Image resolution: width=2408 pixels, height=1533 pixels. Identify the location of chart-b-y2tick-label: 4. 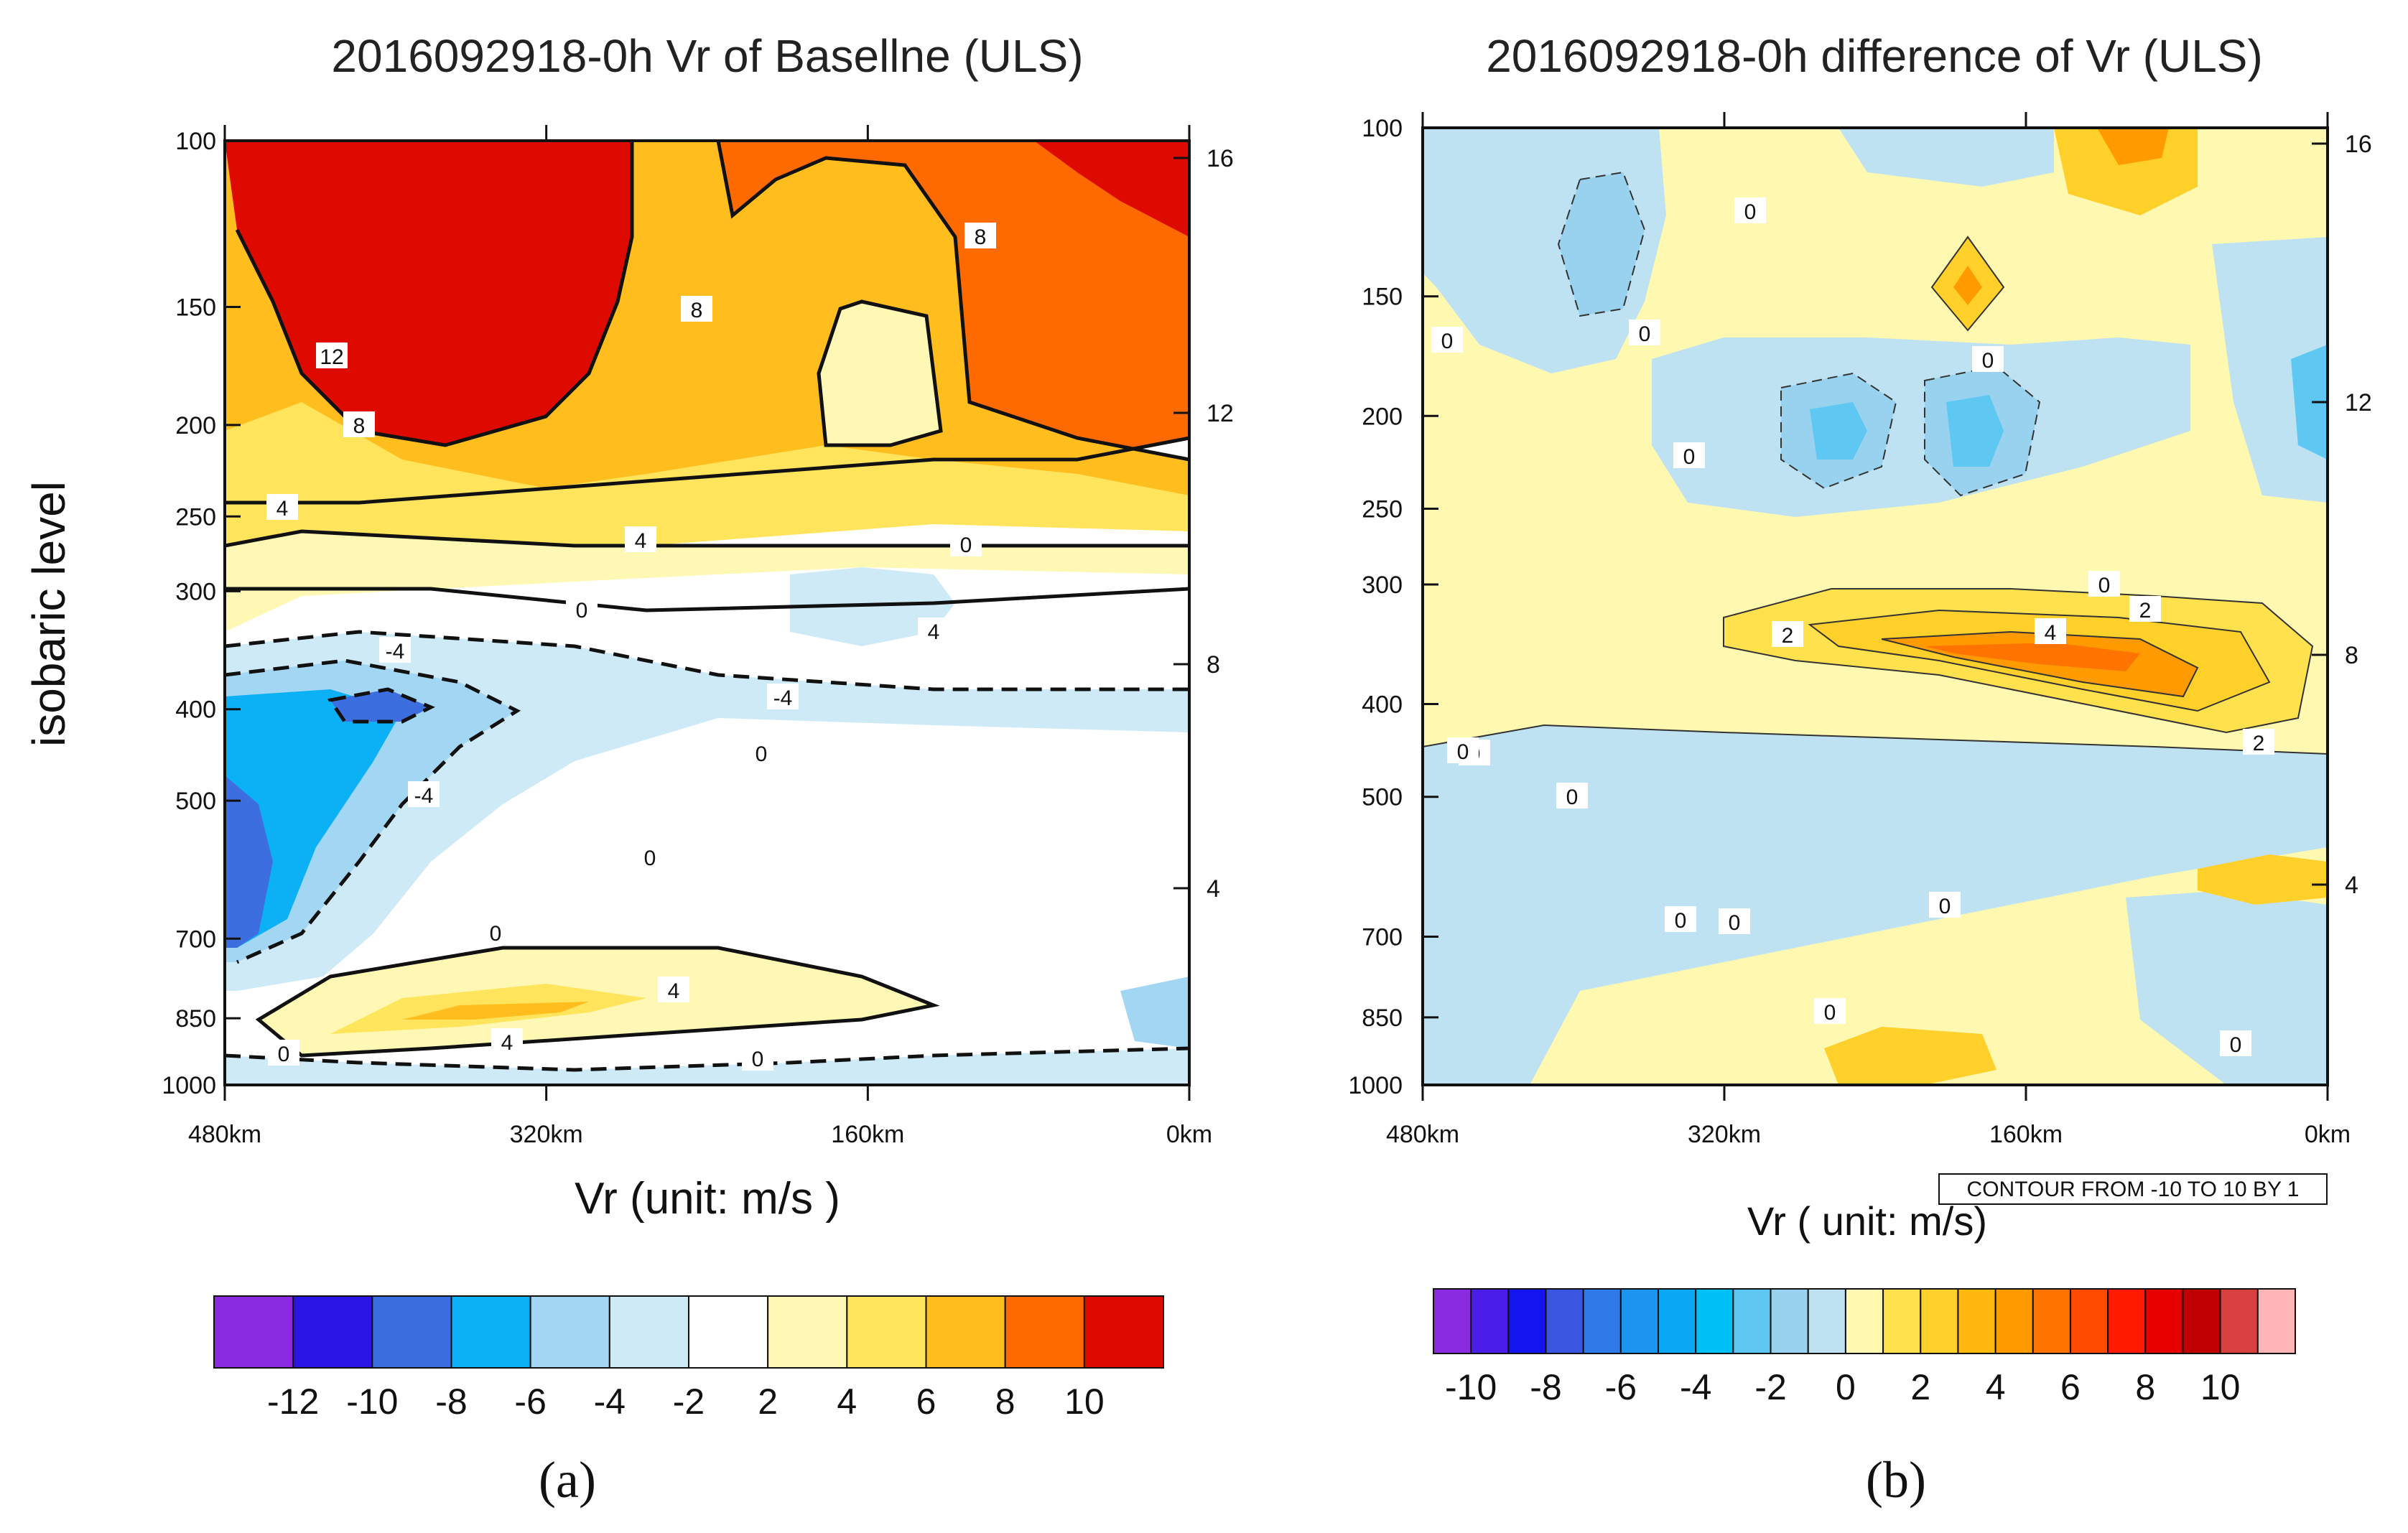
(2351, 885).